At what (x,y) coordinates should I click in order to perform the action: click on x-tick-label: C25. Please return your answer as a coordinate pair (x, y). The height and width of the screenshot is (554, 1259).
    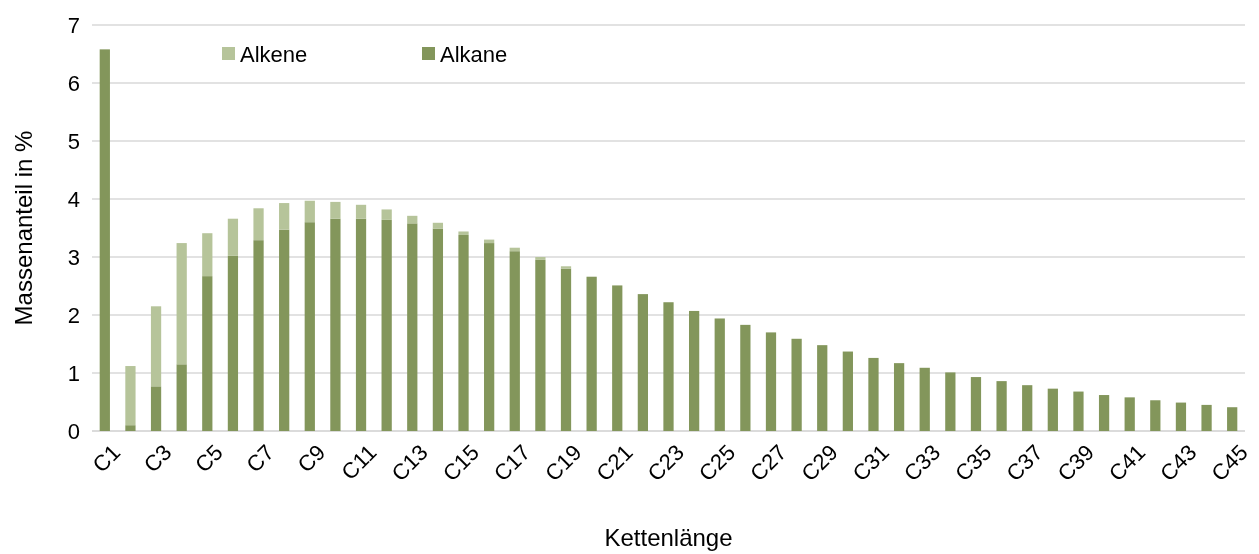
    Looking at the image, I should click on (717, 462).